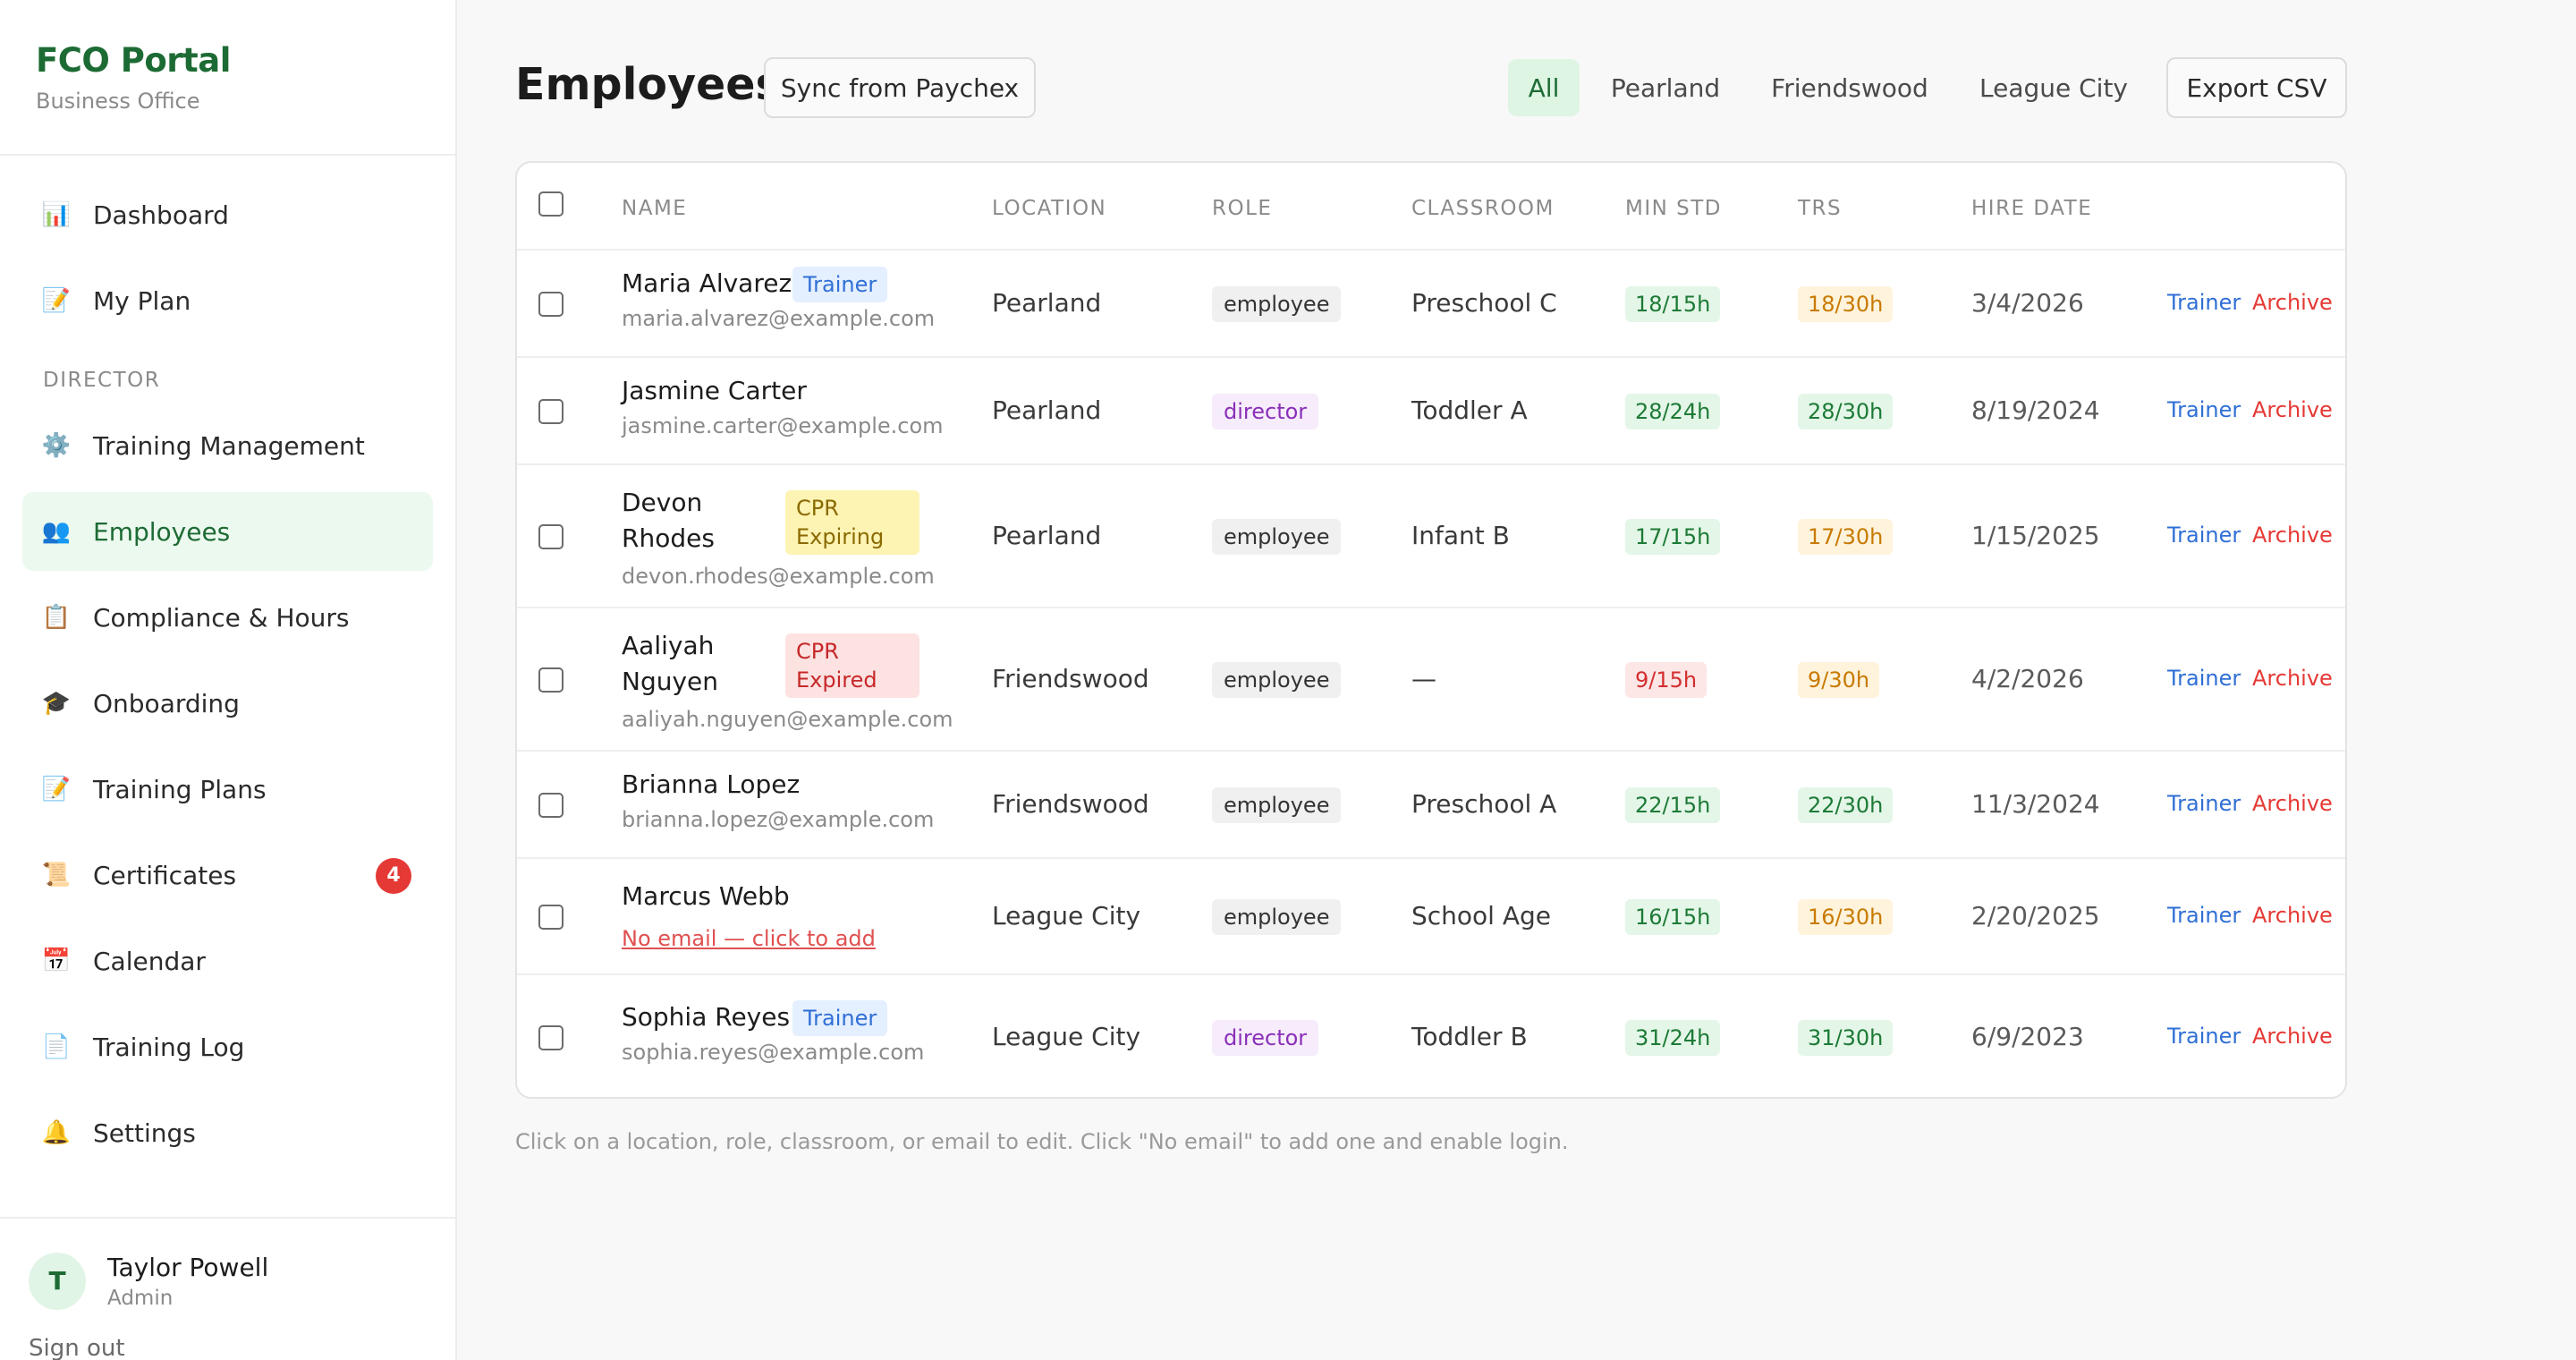 The image size is (2576, 1360). Describe the element at coordinates (783, 425) in the screenshot. I see `employee-email: jasmine.carter@example.com` at that location.